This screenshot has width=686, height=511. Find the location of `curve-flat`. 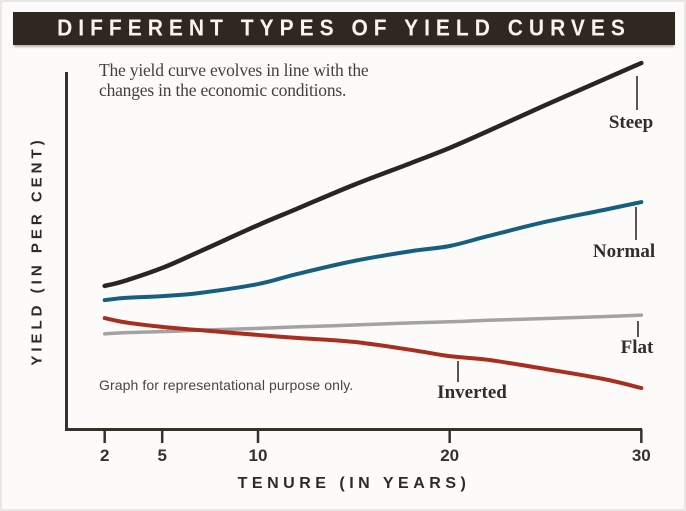

curve-flat is located at coordinates (373, 324).